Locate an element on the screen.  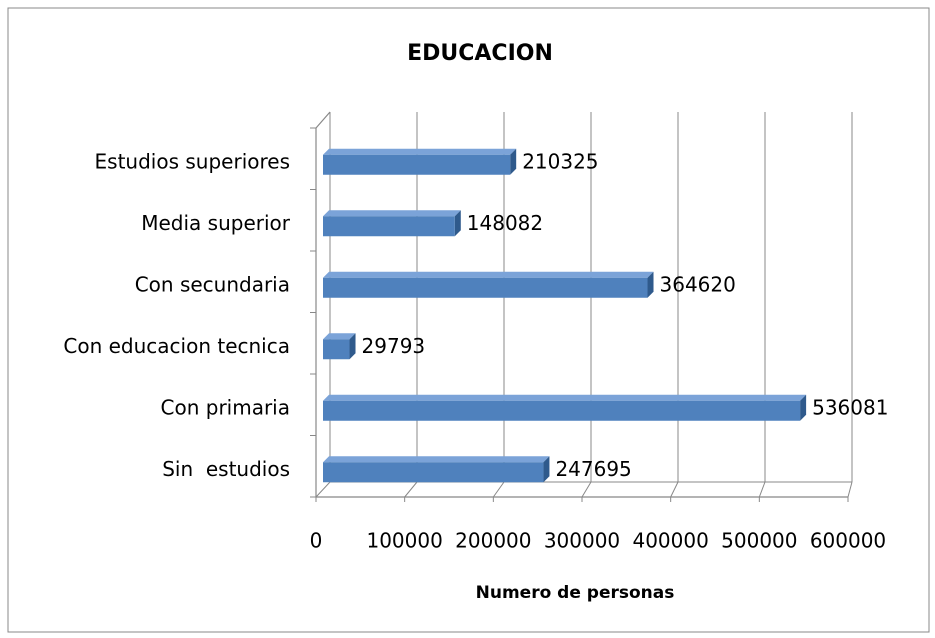
value-label: 29793 is located at coordinates (394, 346).